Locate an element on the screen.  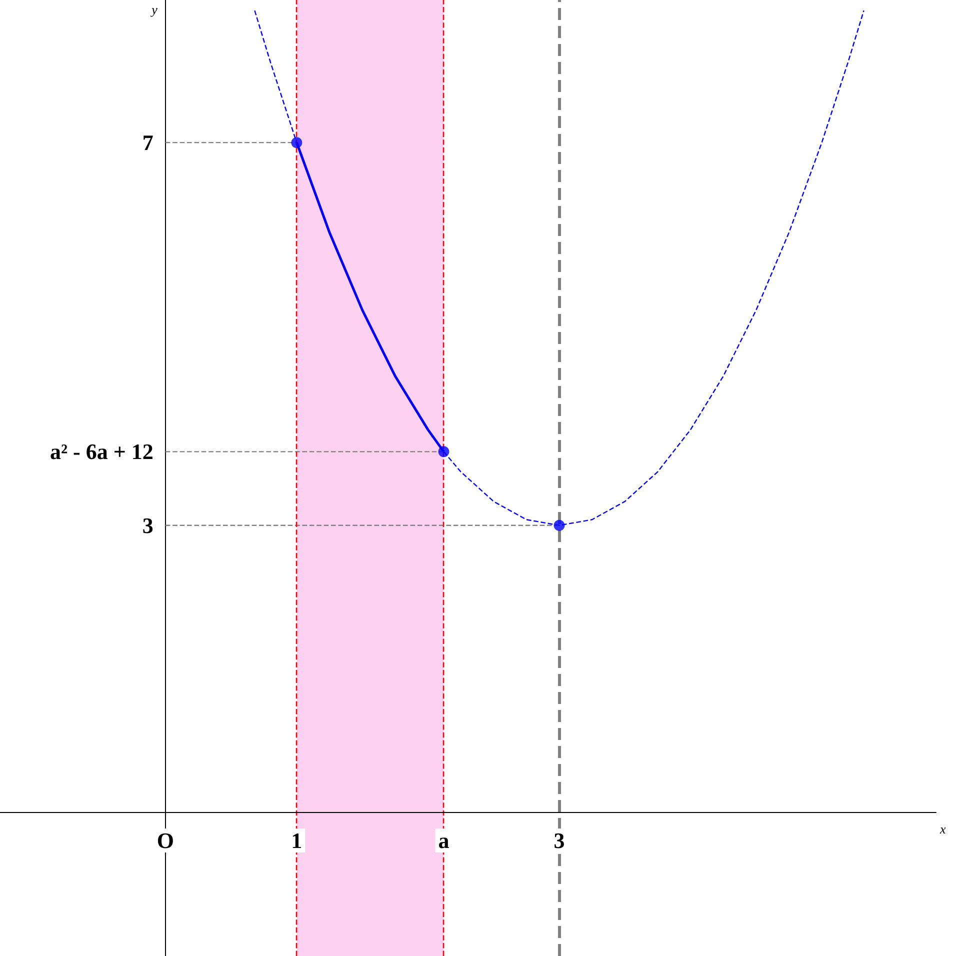
y-tick-label: a² - 6a + 12 is located at coordinates (102, 451).